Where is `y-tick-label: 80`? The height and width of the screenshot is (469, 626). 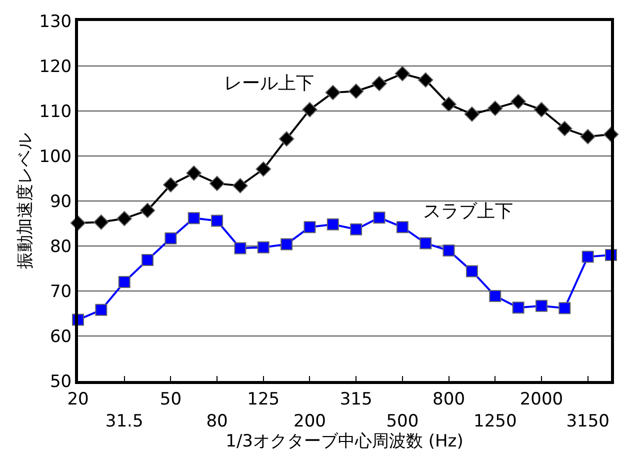
y-tick-label: 80 is located at coordinates (61, 246).